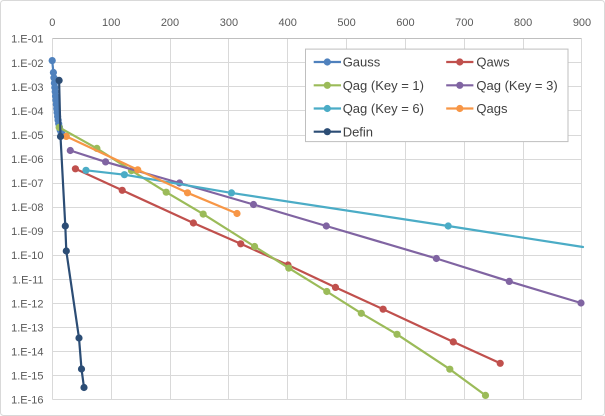 The width and height of the screenshot is (605, 416). What do you see at coordinates (27, 160) in the screenshot?
I see `svg-text: 1.E-06` at bounding box center [27, 160].